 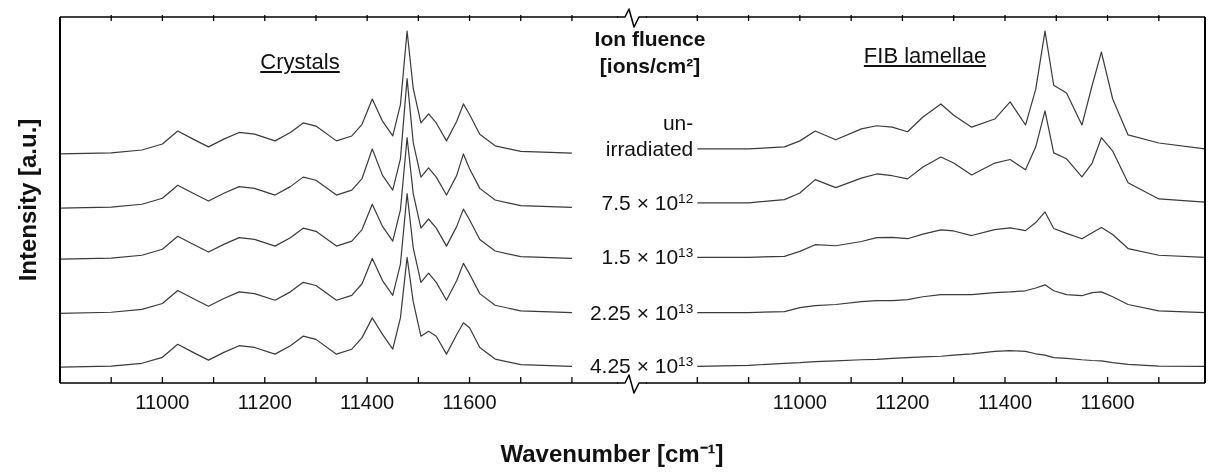 What do you see at coordinates (28, 200) in the screenshot?
I see `y-axis-title: Intensity [a.u.]` at bounding box center [28, 200].